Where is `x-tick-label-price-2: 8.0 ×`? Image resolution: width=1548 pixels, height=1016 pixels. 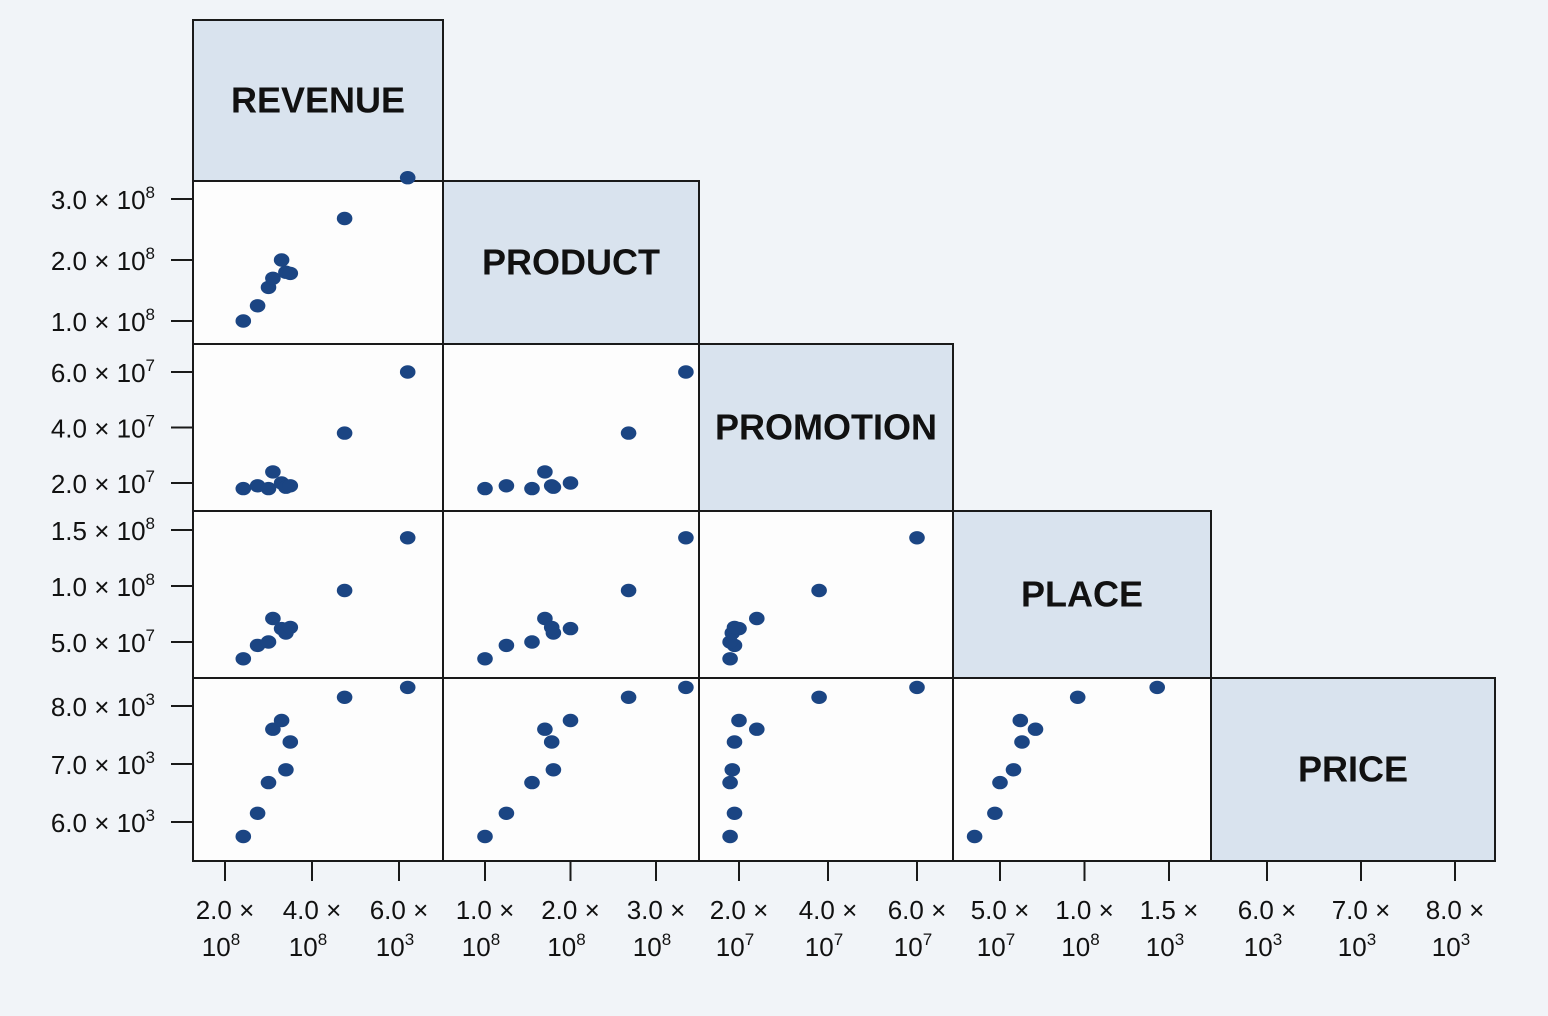 x-tick-label-price-2: 8.0 × is located at coordinates (1455, 910).